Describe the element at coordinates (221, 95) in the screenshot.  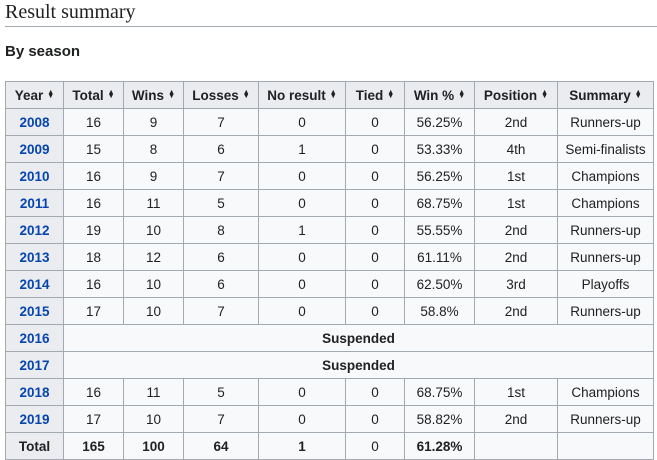
I see `column-header-losses: Losses ▲ ▼` at that location.